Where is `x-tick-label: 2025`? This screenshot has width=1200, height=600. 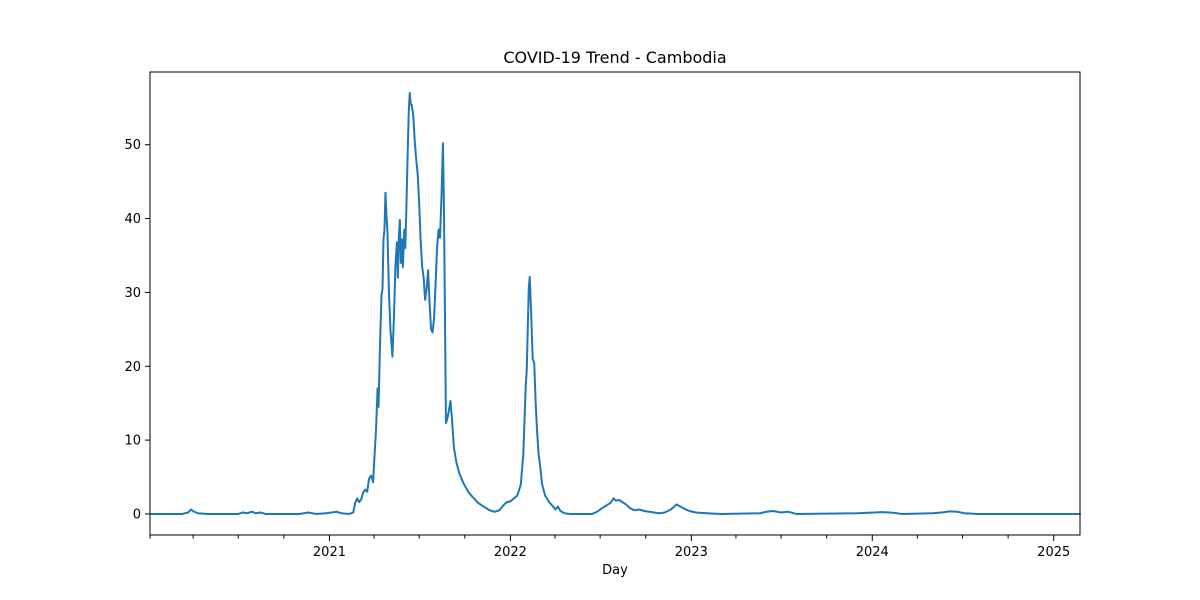 x-tick-label: 2025 is located at coordinates (1053, 552).